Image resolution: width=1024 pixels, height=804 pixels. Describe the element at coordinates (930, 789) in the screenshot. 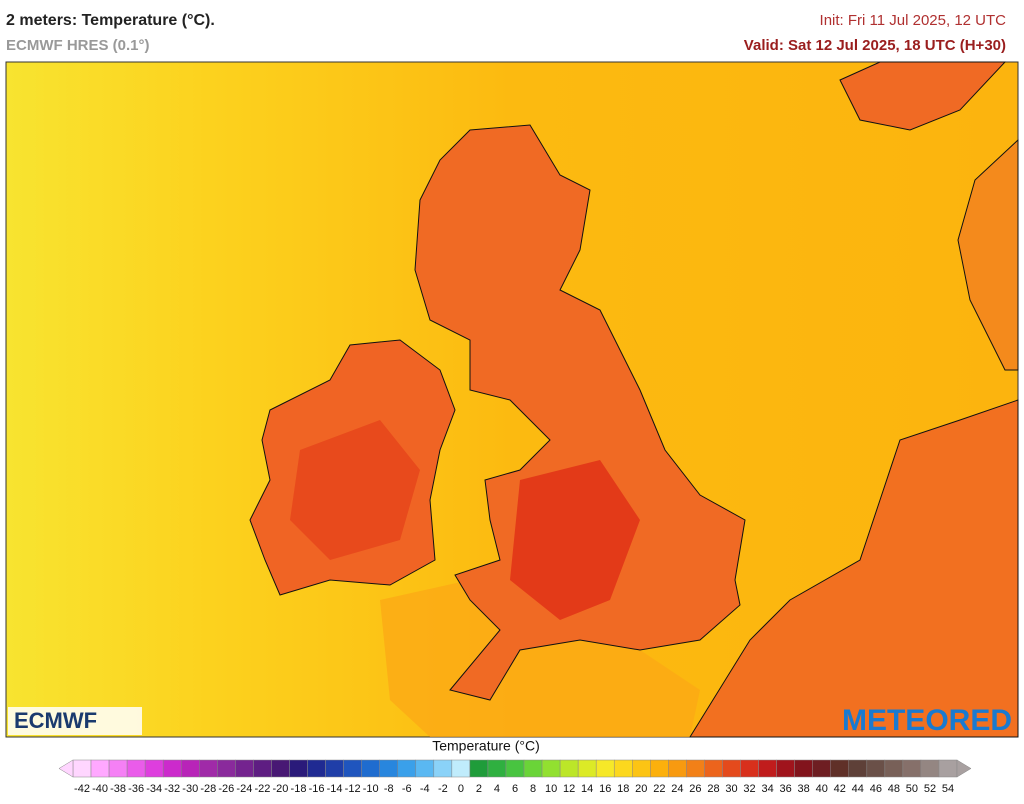

I see `tick-label: 52` at that location.